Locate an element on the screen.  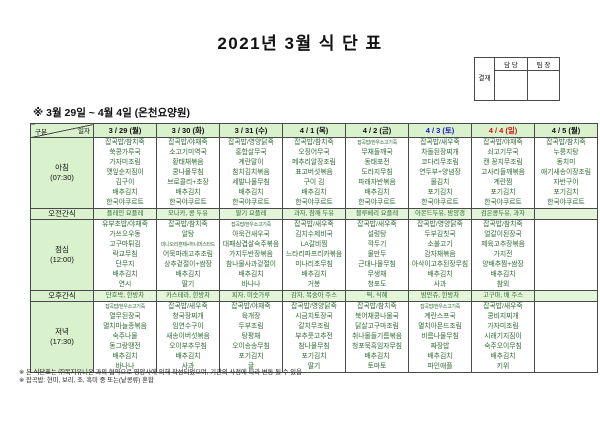
row-label-breakfast: 아침 (07:30) is located at coordinates (62, 173).